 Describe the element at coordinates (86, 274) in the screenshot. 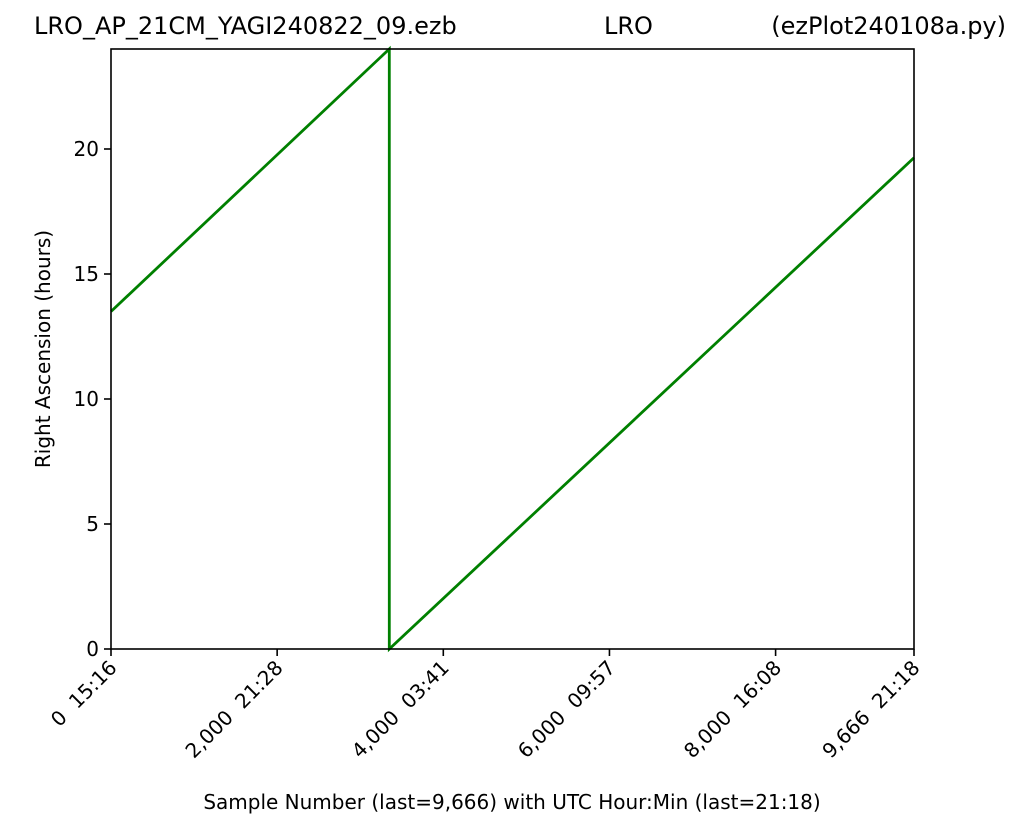

I see `y-tick-label: 15` at that location.